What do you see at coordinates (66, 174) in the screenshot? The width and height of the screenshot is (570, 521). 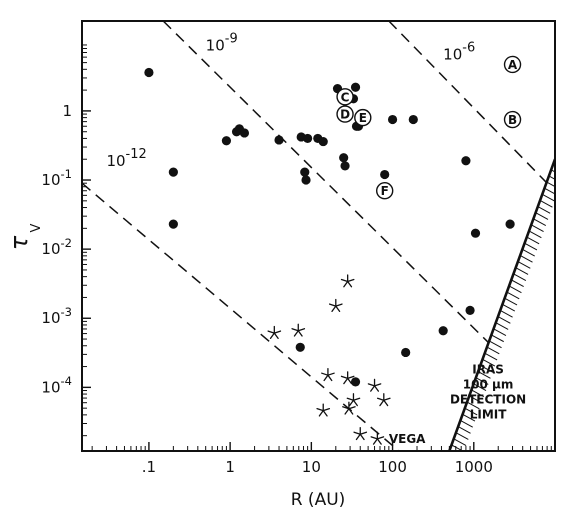 I see `y-tick-label-exp: -1` at bounding box center [66, 174].